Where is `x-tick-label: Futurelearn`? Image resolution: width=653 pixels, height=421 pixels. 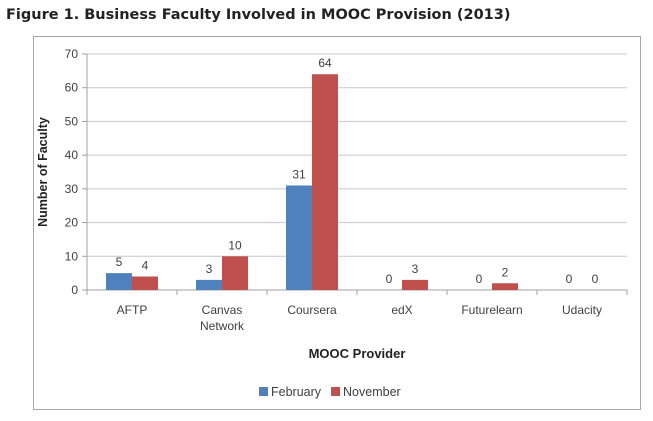 x-tick-label: Futurelearn is located at coordinates (491, 310).